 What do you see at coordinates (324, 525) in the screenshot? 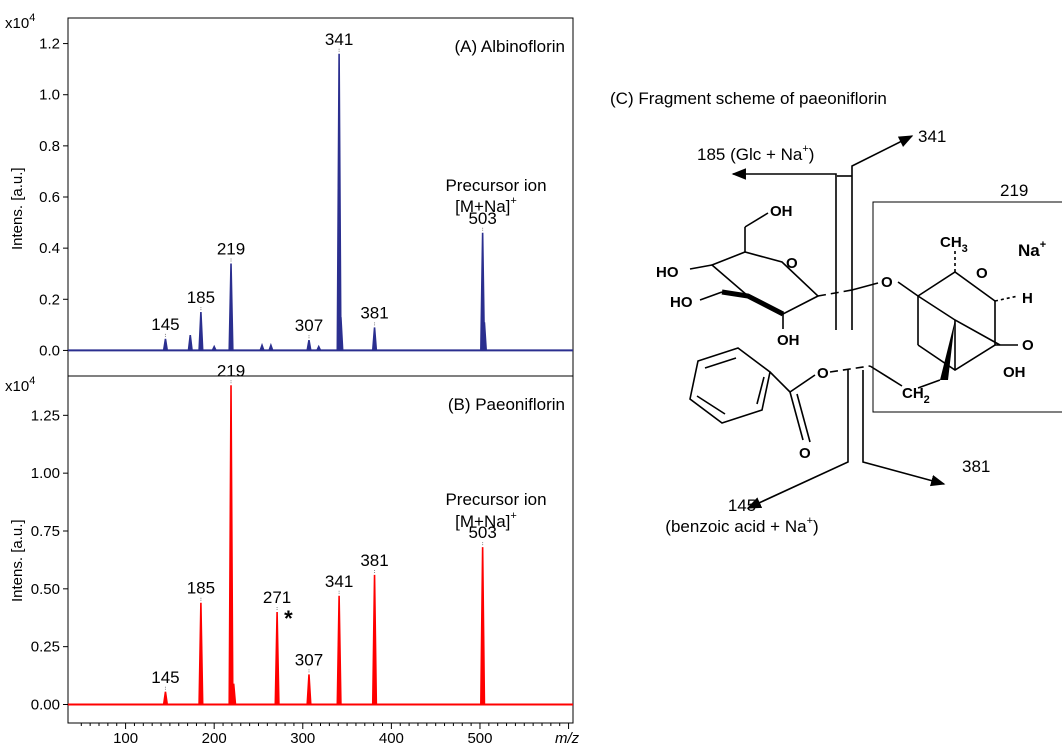
I see `panel-b-peak-labels: 145 185 219 271 307 341 381 503` at bounding box center [324, 525].